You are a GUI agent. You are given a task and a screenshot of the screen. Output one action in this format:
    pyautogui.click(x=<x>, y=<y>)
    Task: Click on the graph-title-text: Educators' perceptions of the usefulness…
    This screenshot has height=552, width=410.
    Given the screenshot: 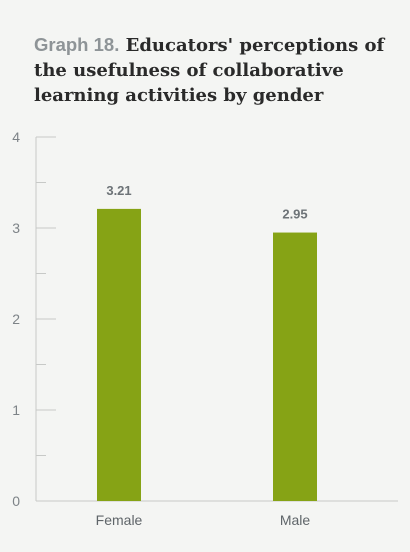 What is the action you would take?
    pyautogui.click(x=209, y=70)
    